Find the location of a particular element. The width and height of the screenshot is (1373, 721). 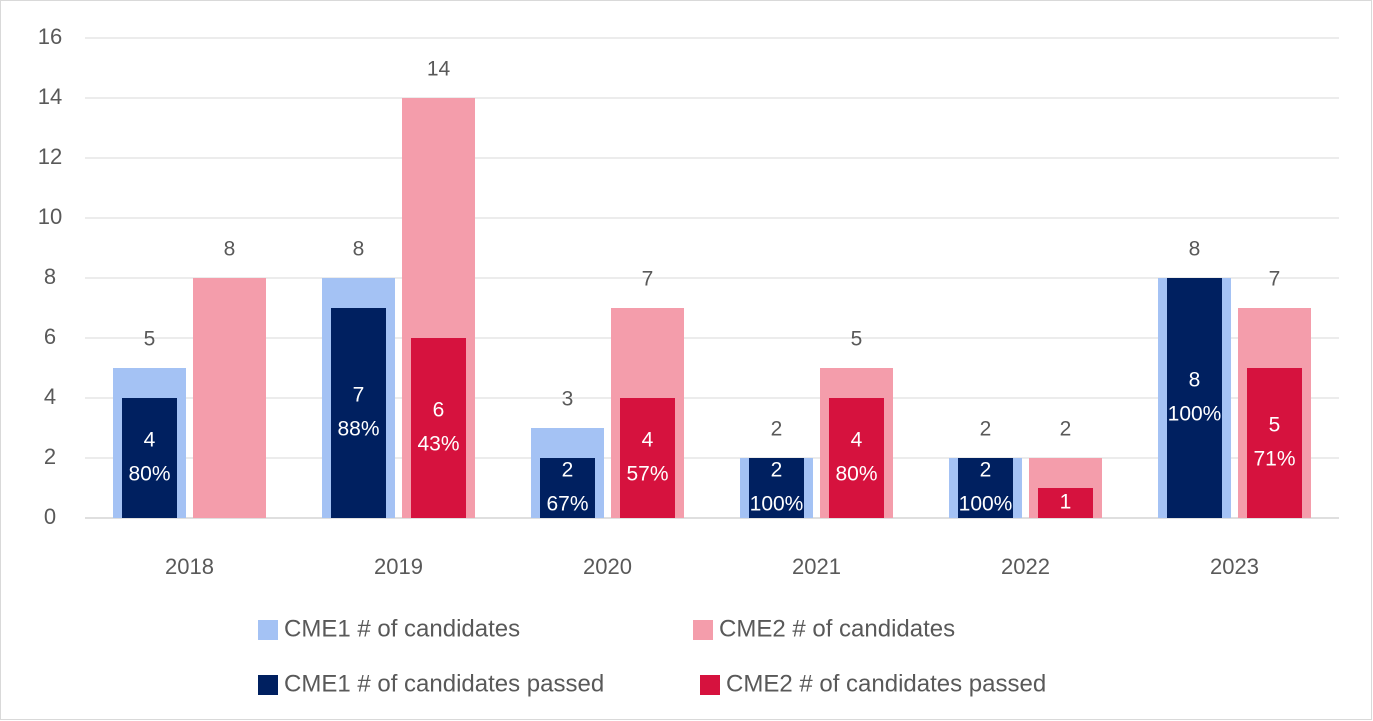

x-tick-label: 2020 is located at coordinates (607, 566).